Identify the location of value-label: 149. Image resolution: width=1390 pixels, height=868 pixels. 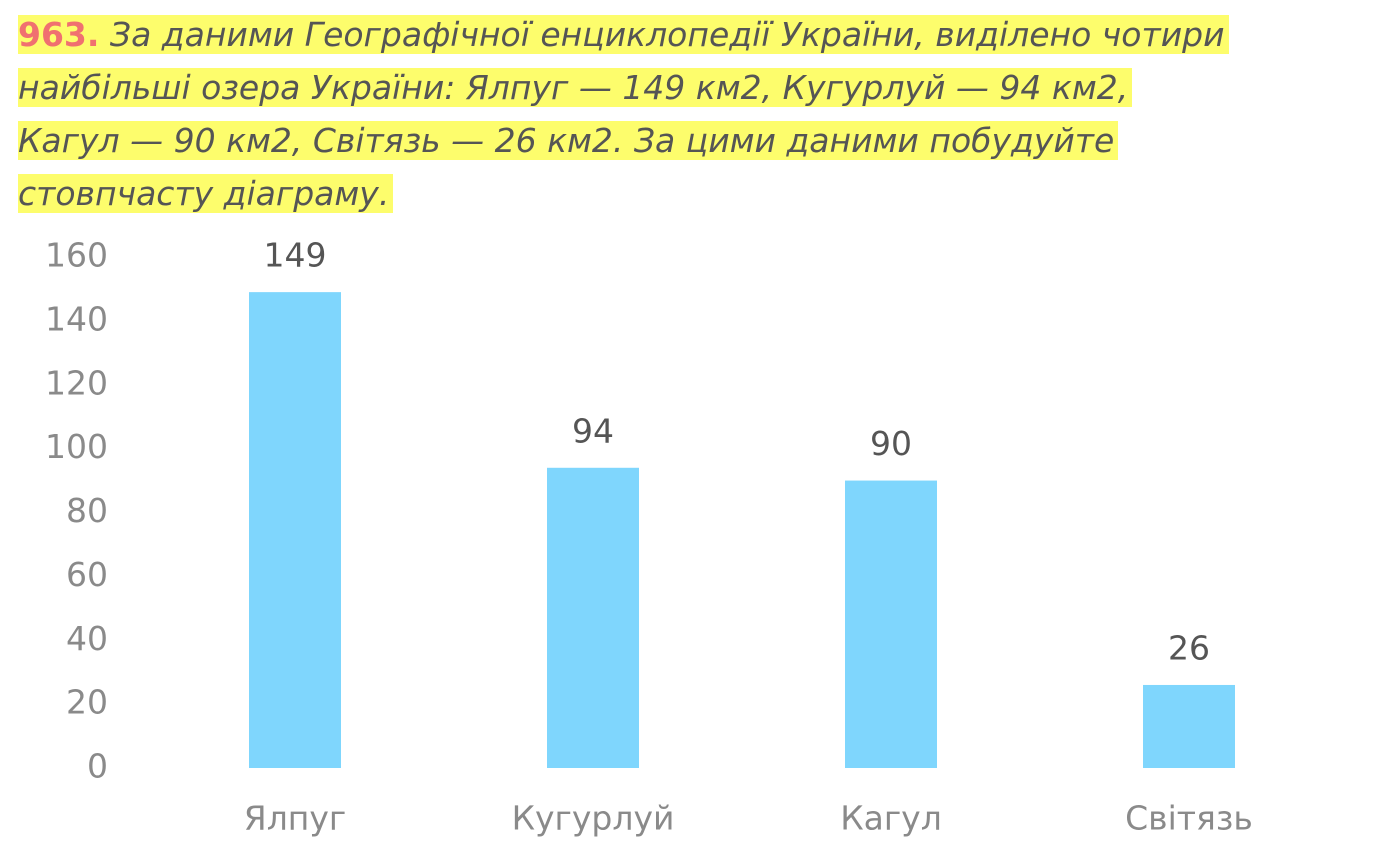
(295, 255).